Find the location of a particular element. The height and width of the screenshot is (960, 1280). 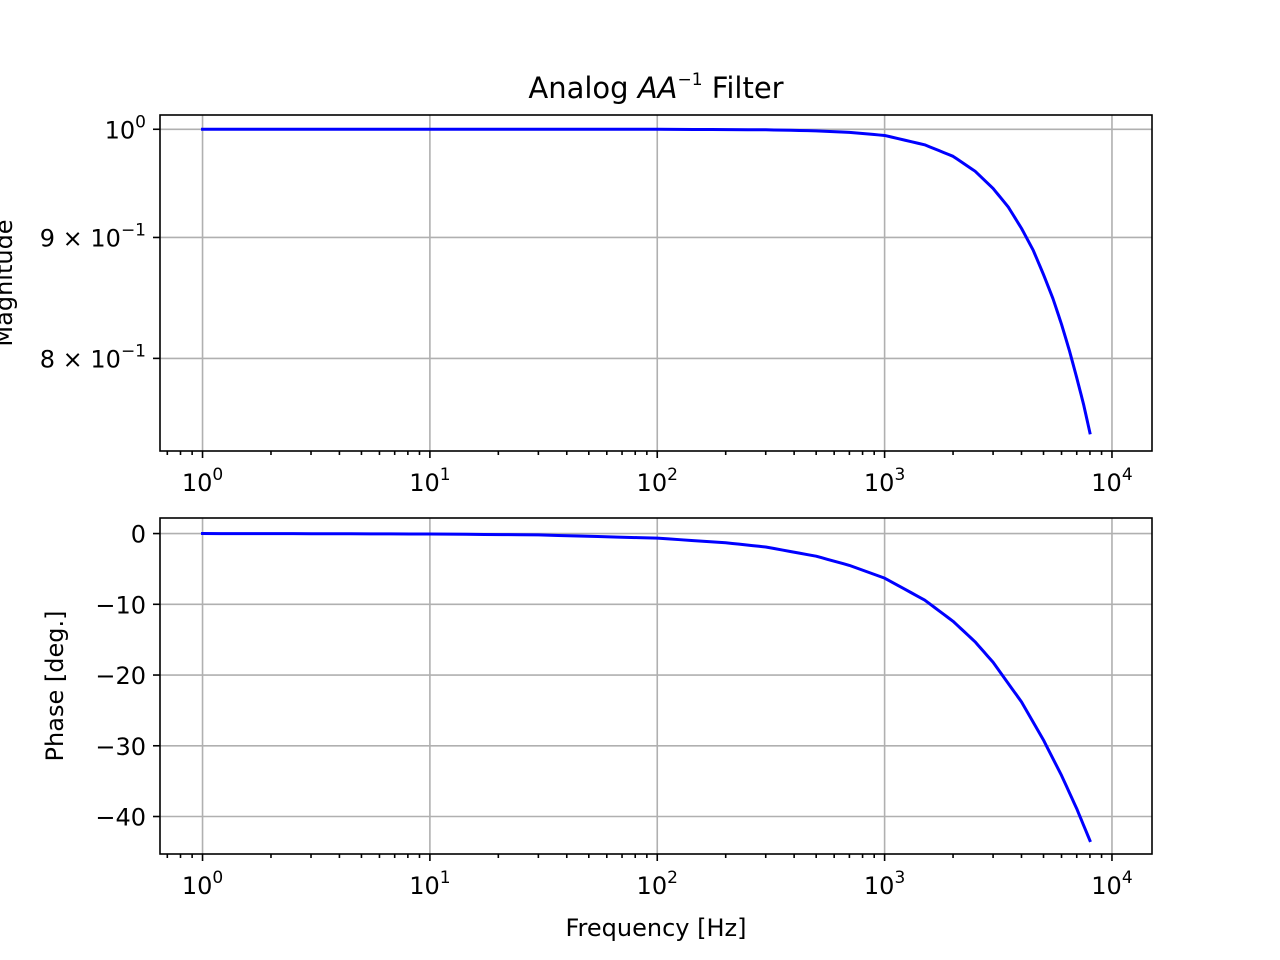

phase-xtick-label: 10⁰ is located at coordinates (202, 884).